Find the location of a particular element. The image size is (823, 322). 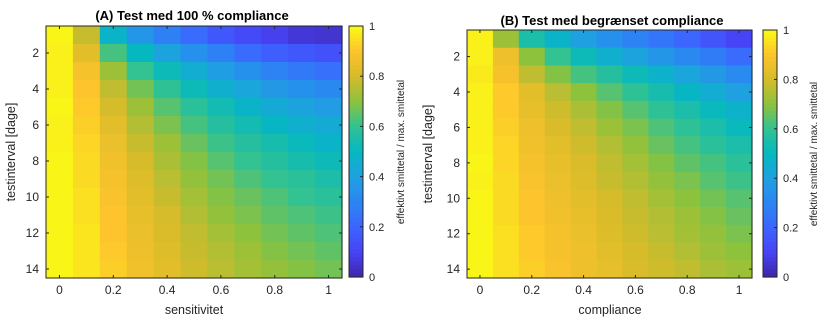

panel-a-x-label: sensitivitet is located at coordinates (194, 310).